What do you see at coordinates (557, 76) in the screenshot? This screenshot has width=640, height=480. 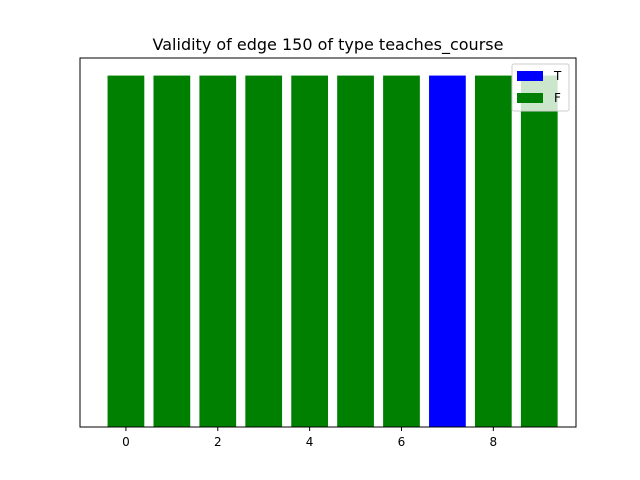 I see `legend-label-T: T` at bounding box center [557, 76].